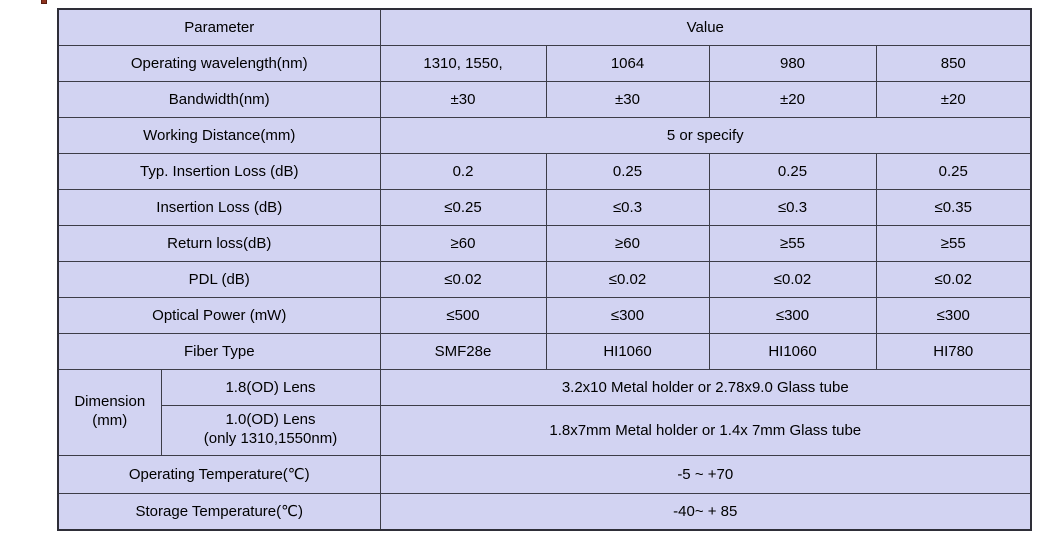 The image size is (1051, 548). What do you see at coordinates (627, 63) in the screenshot?
I see `value-cell: 1064` at bounding box center [627, 63].